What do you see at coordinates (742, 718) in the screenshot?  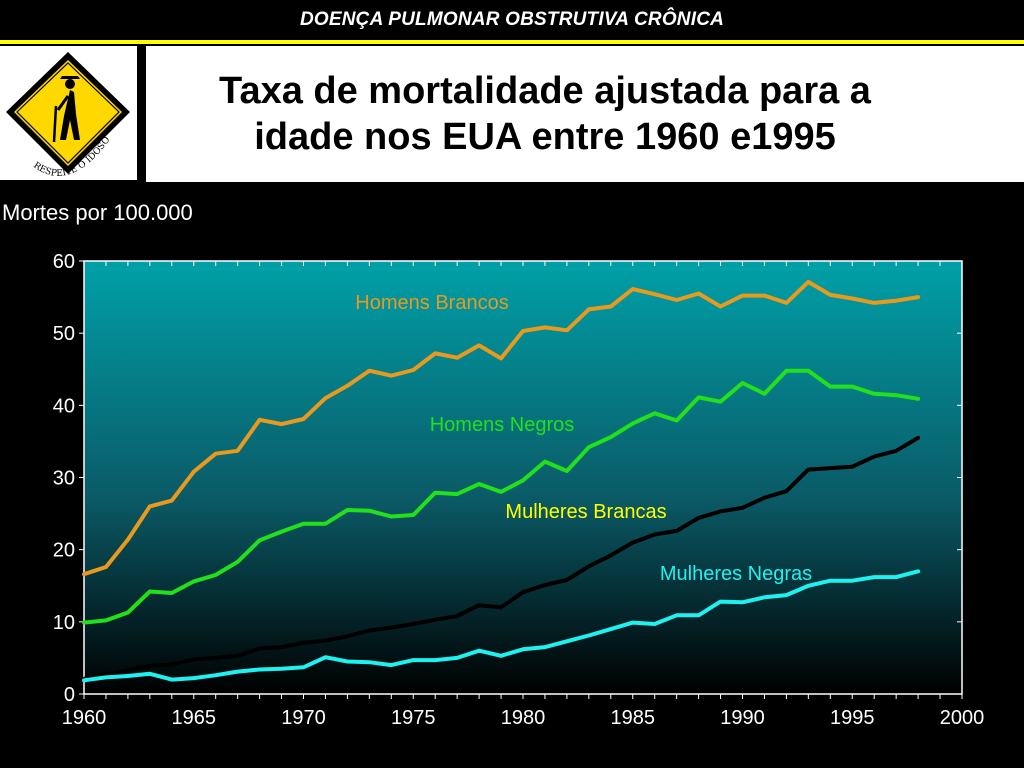 I see `x-tick-label: 1990` at bounding box center [742, 718].